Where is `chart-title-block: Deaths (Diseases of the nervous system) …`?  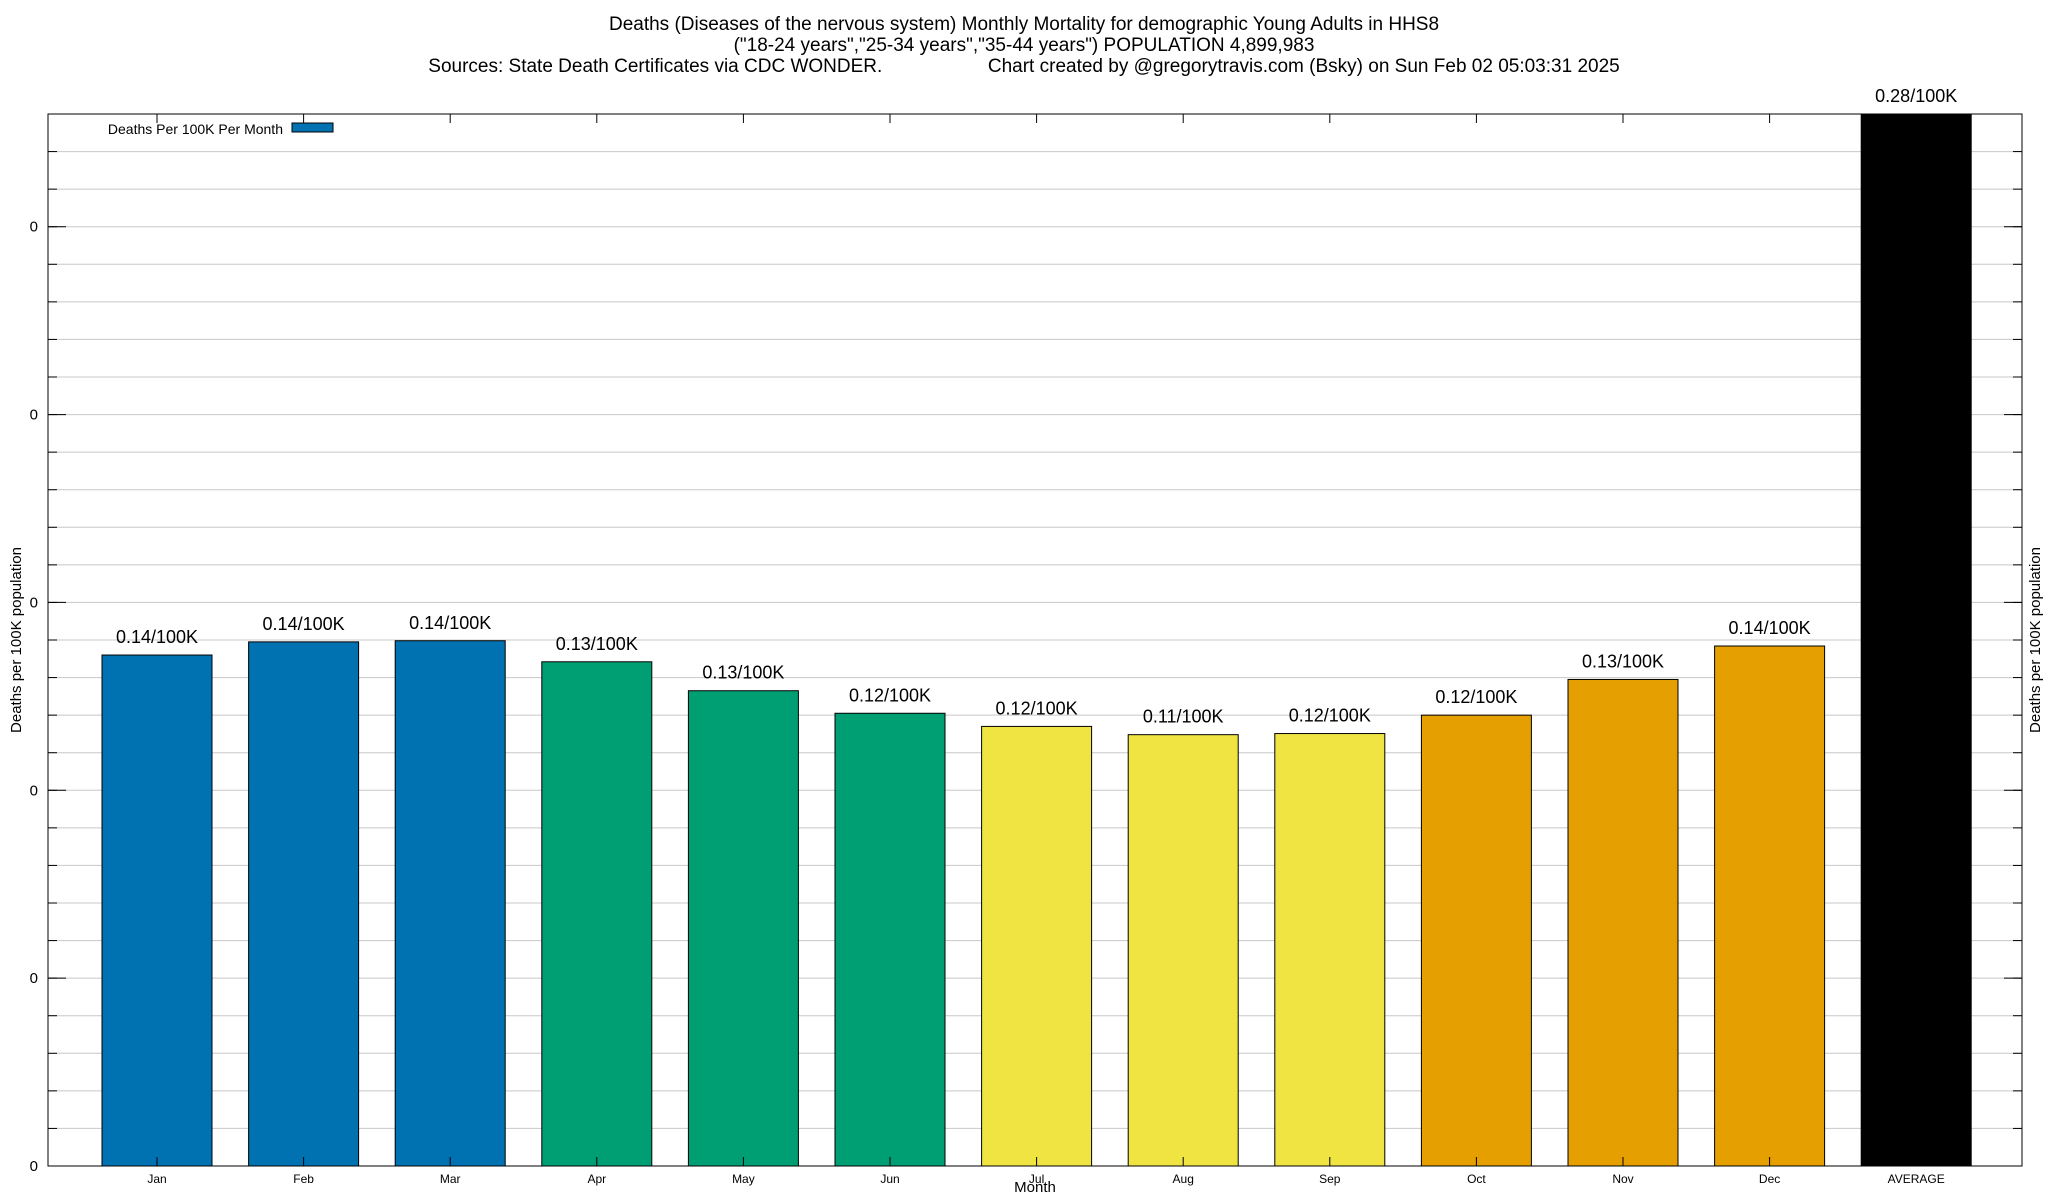
chart-title-block: Deaths (Diseases of the nervous system) … is located at coordinates (1024, 45).